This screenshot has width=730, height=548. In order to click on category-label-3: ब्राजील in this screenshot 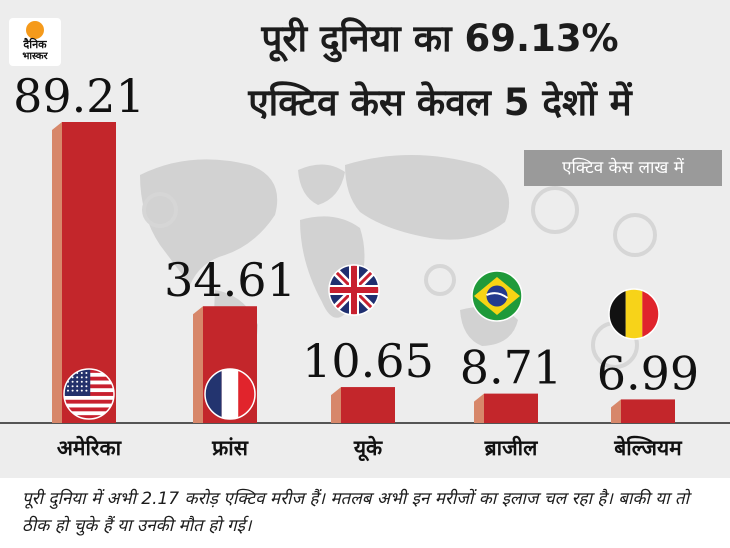, I will do `click(511, 448)`.